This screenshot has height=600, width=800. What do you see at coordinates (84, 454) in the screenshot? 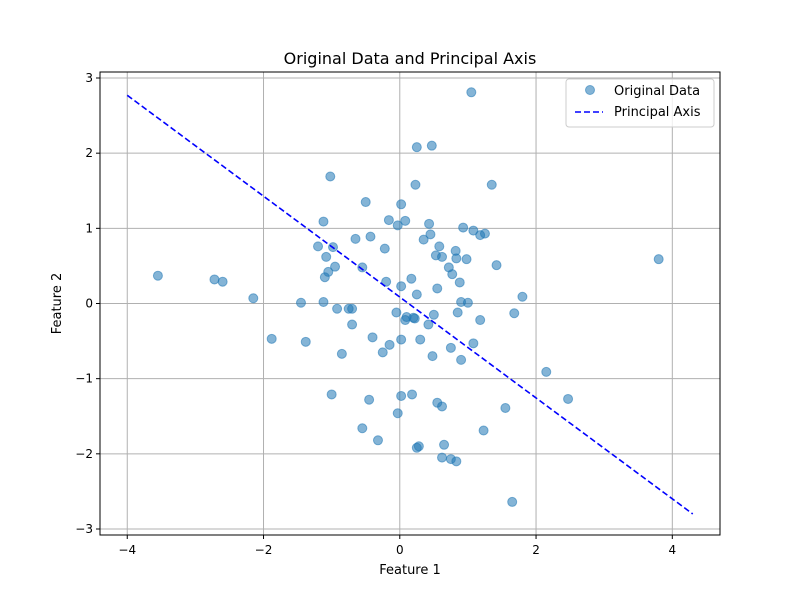
I see `y-tick-label: −2` at bounding box center [84, 454].